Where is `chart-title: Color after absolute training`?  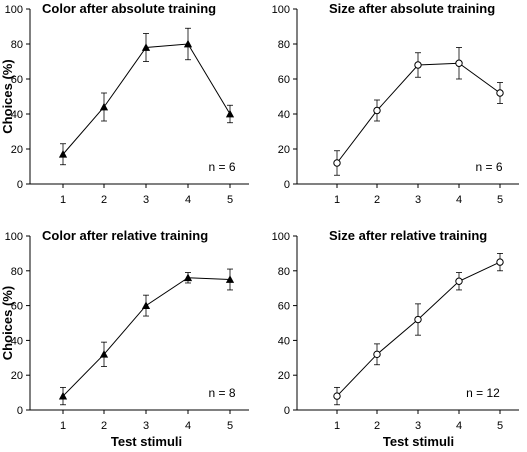
chart-title: Color after absolute training is located at coordinates (129, 8).